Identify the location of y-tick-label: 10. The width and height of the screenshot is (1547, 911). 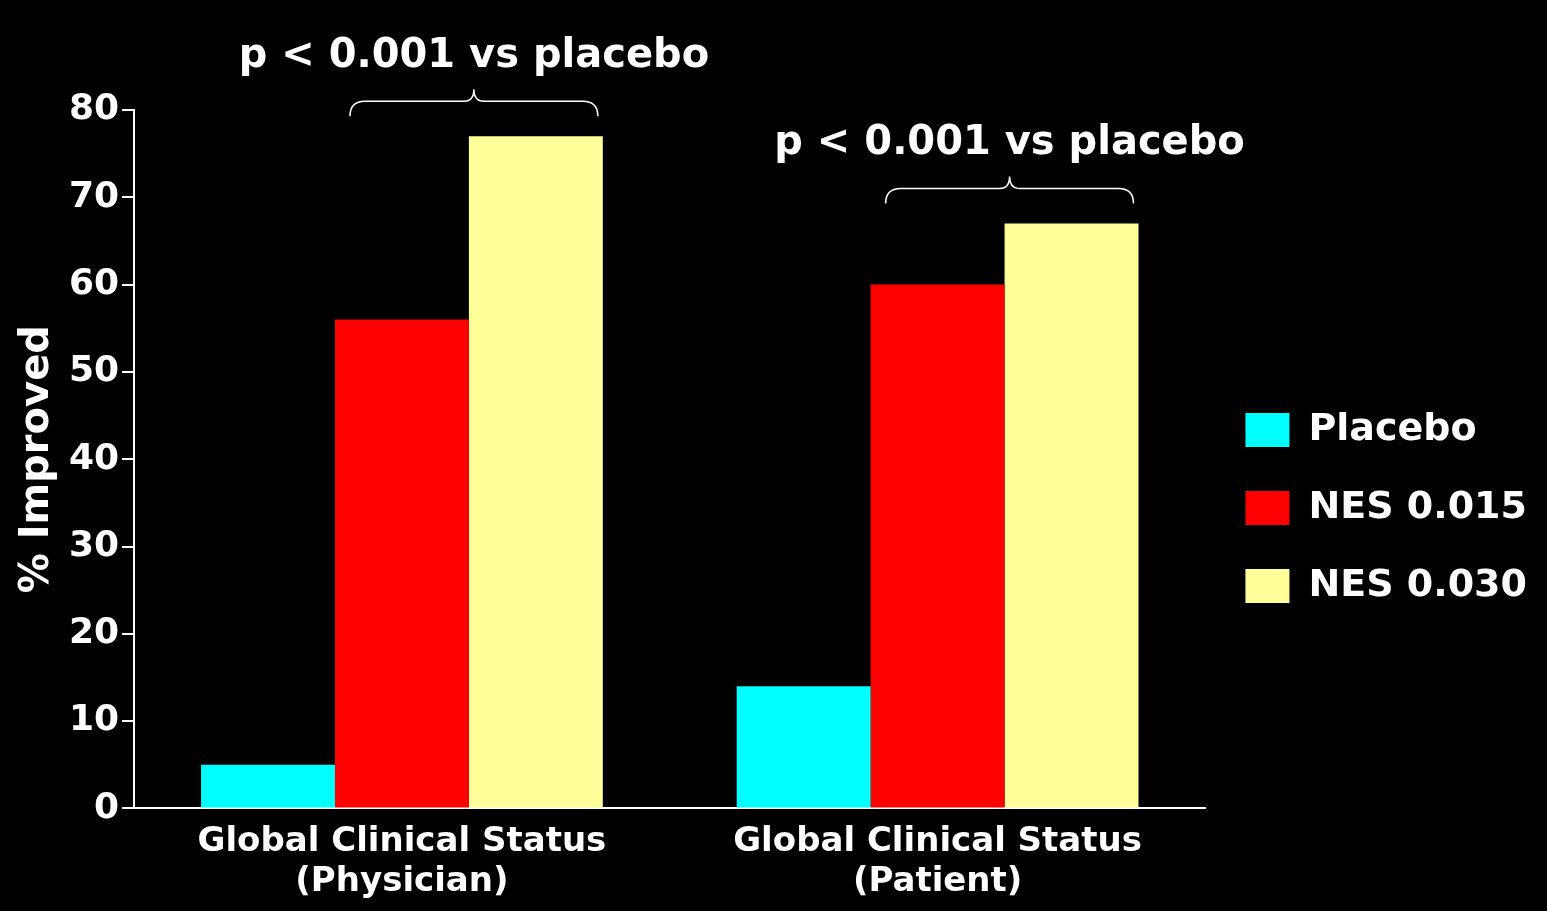
(94, 718).